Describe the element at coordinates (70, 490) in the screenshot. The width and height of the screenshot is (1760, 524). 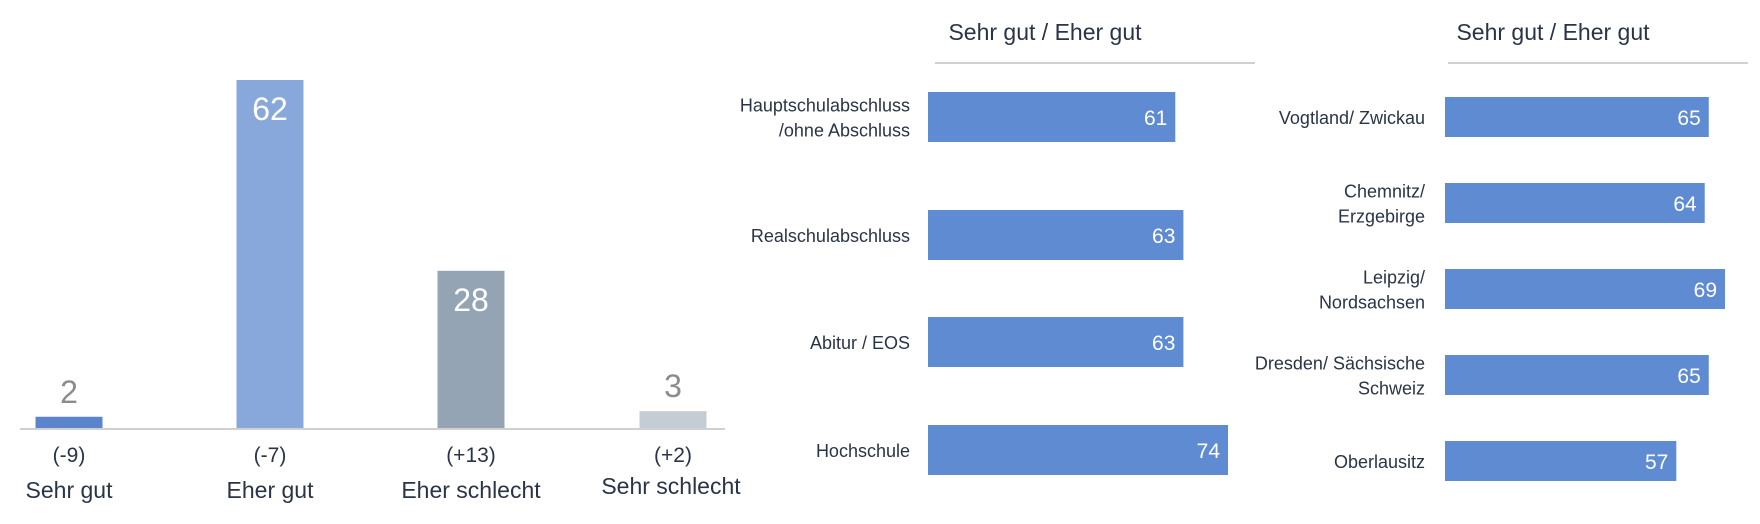
I see `category-label: Sehr gut` at that location.